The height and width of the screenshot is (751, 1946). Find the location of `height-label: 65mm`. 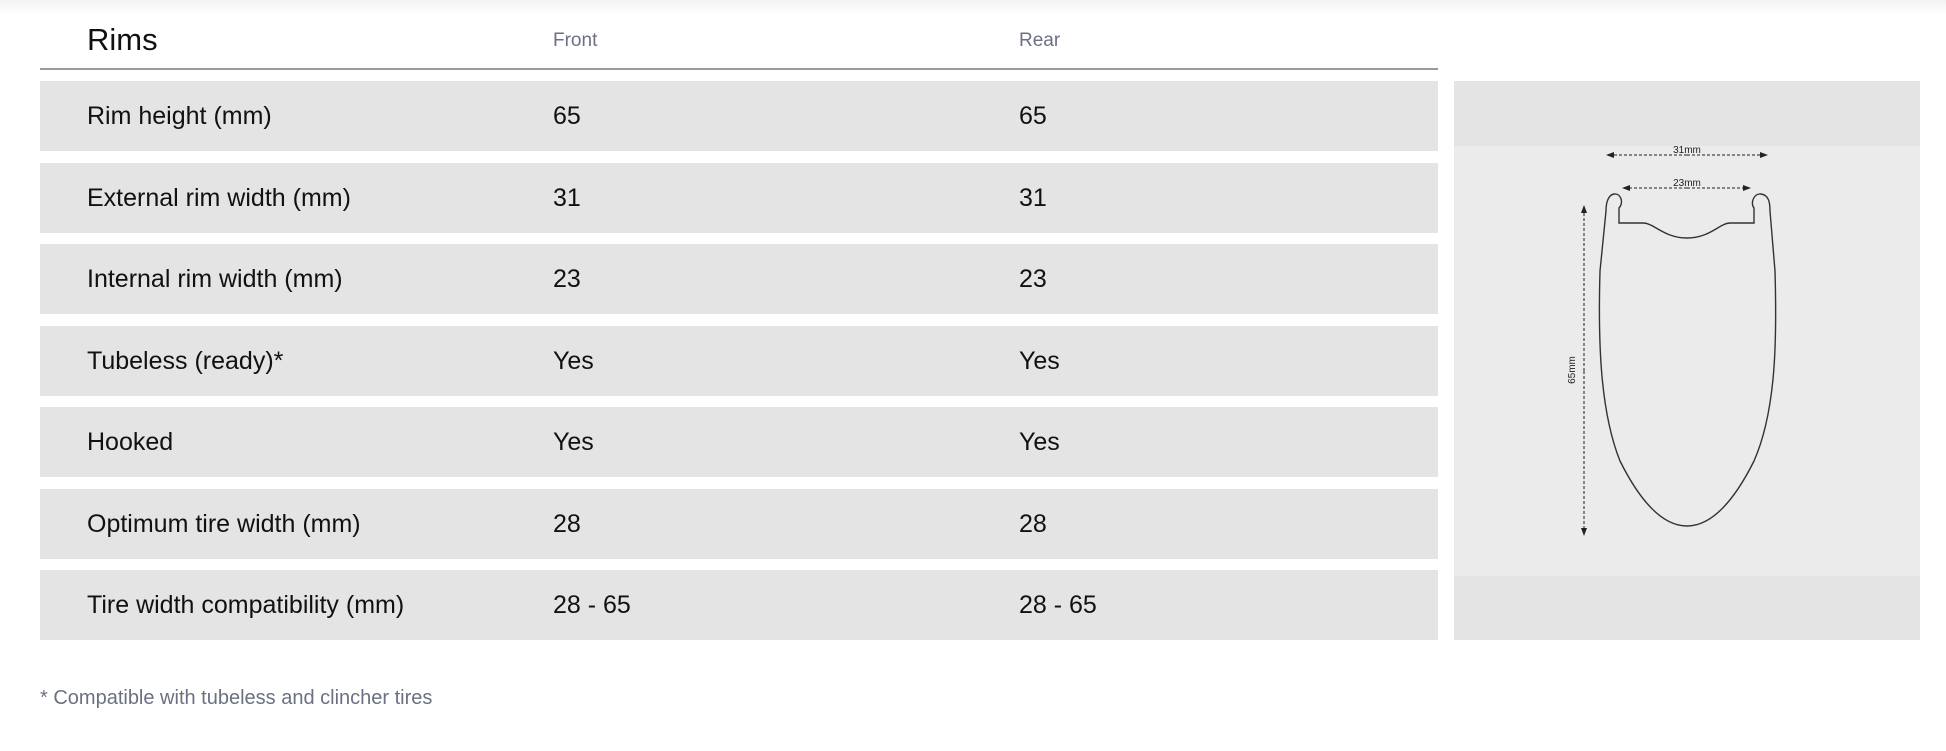

height-label: 65mm is located at coordinates (1572, 370).